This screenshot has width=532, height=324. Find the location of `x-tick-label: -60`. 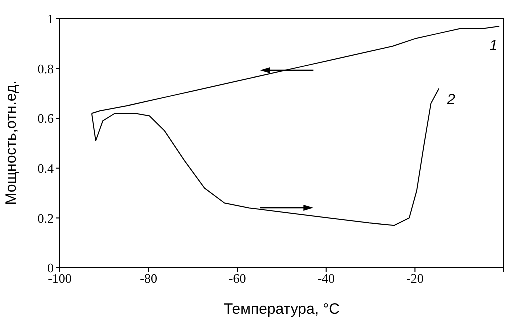

x-tick-label: -60 is located at coordinates (237, 278).